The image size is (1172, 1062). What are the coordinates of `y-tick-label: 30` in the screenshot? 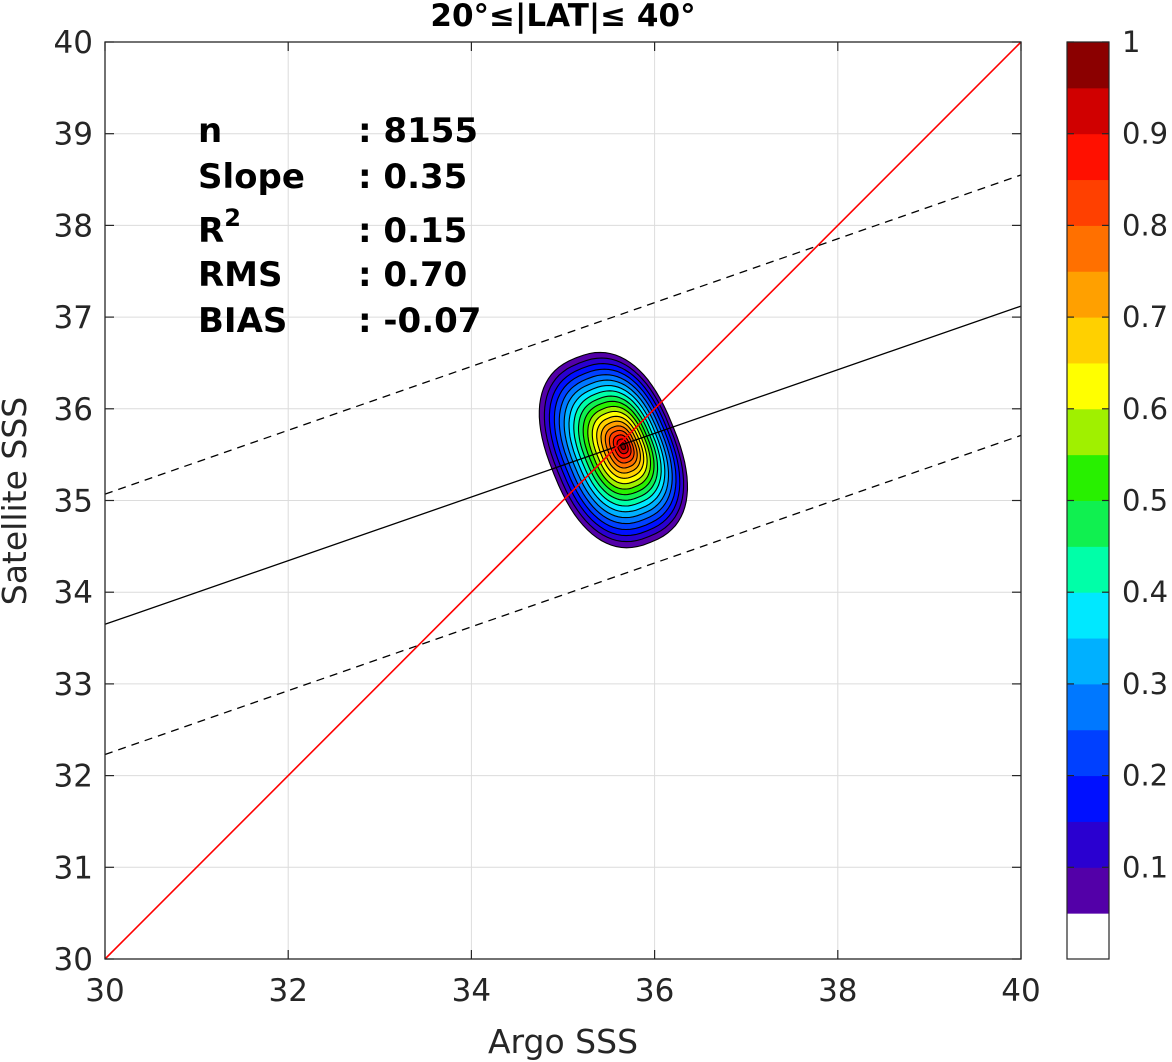 It's located at (73, 960).